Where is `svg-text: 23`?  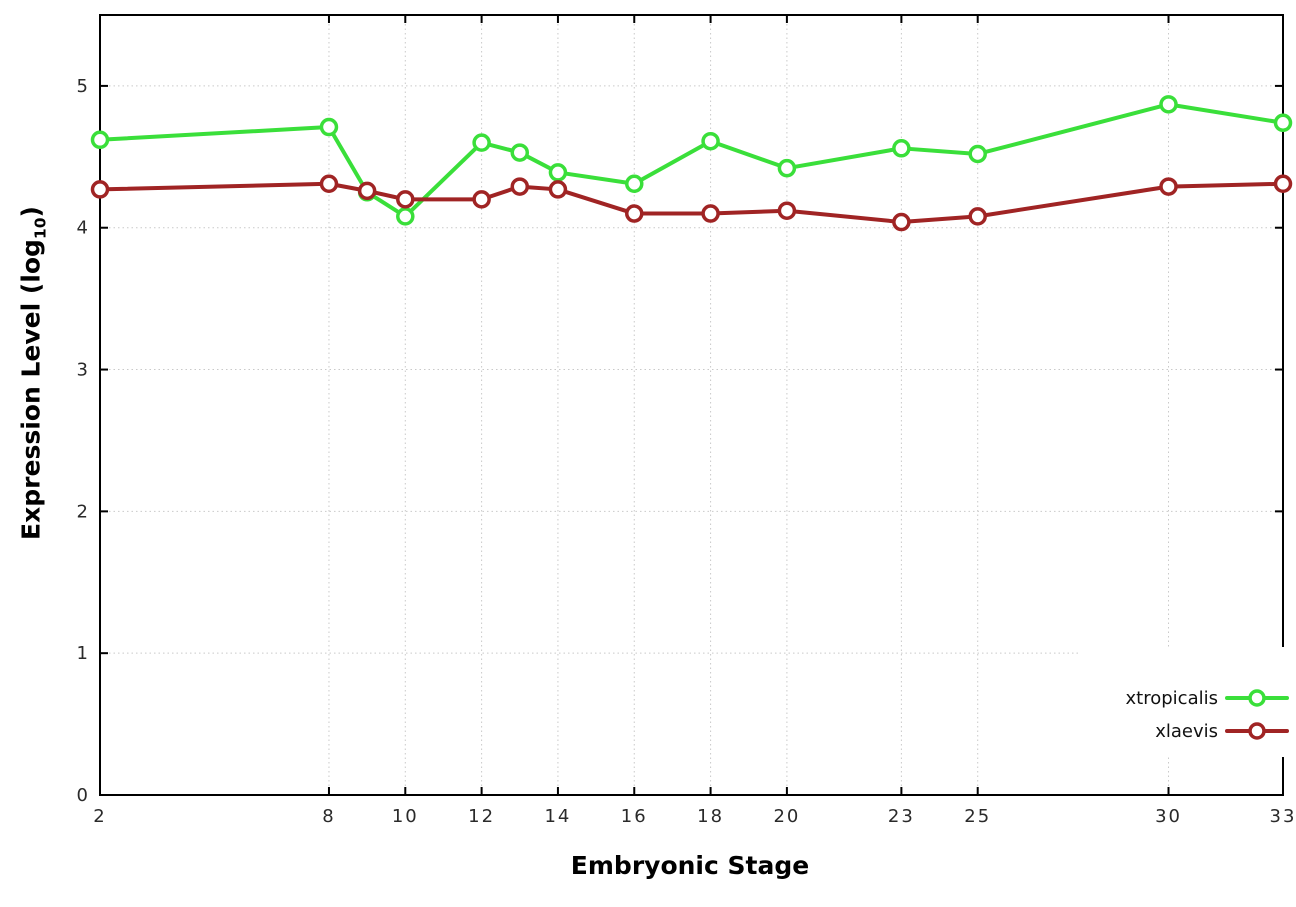 svg-text: 23 is located at coordinates (901, 816).